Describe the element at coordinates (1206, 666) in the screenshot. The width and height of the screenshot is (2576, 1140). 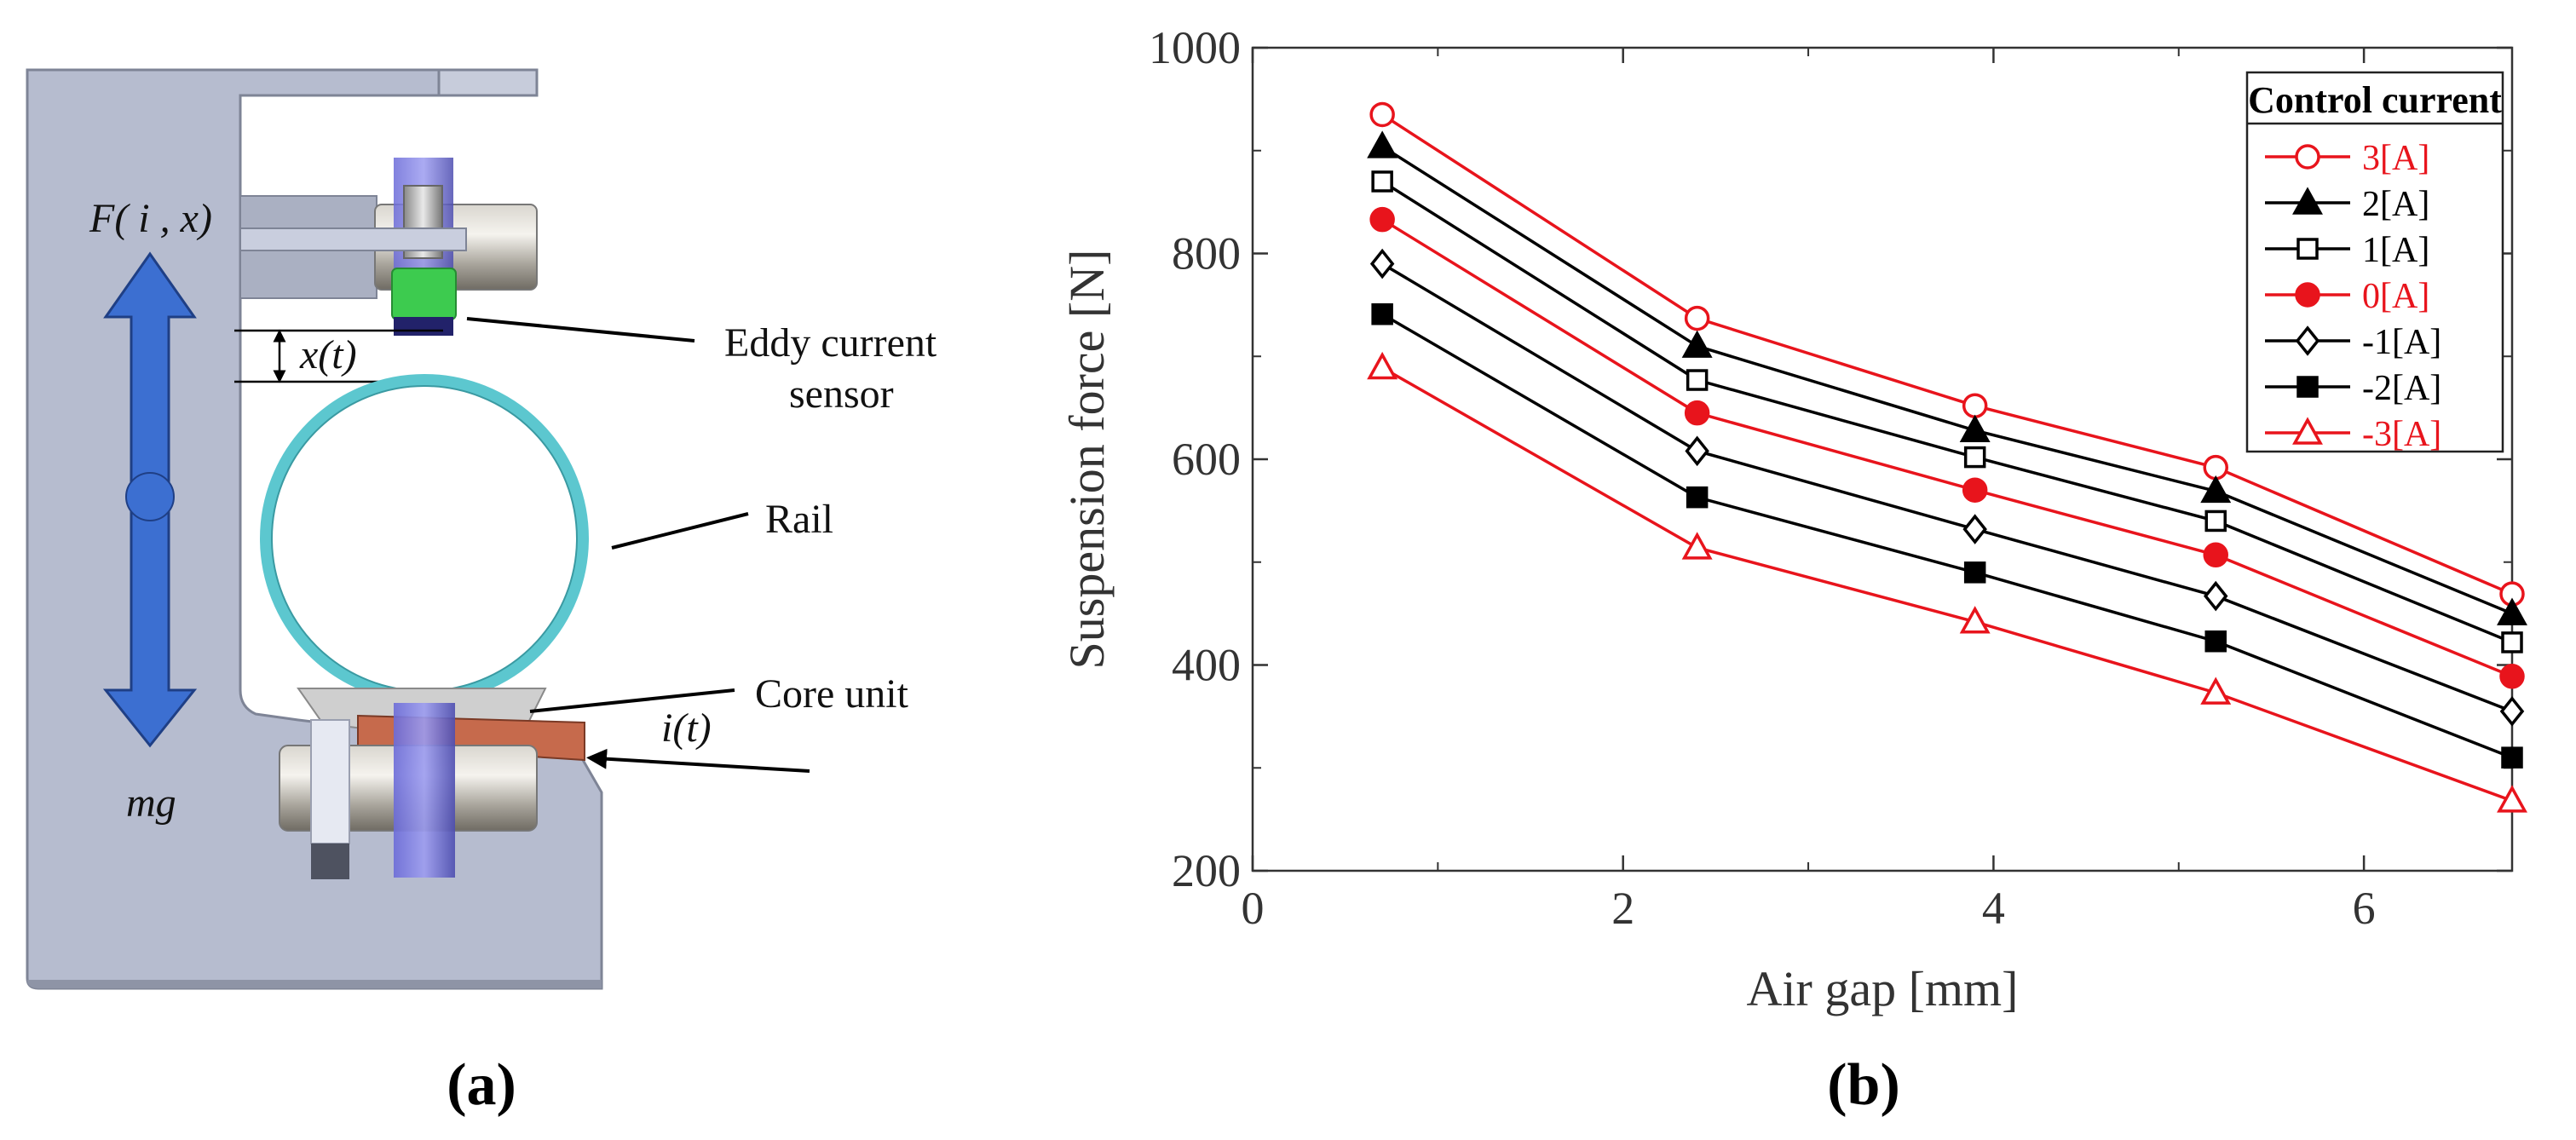
I see `y-tick-label: 400` at that location.